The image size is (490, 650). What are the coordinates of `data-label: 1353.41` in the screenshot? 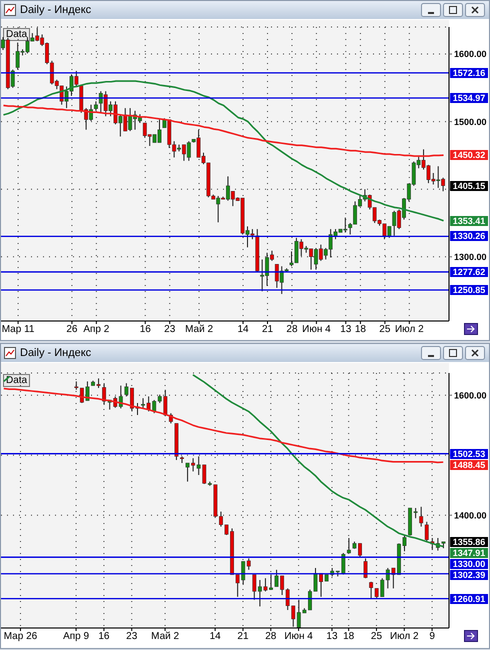 It's located at (469, 221).